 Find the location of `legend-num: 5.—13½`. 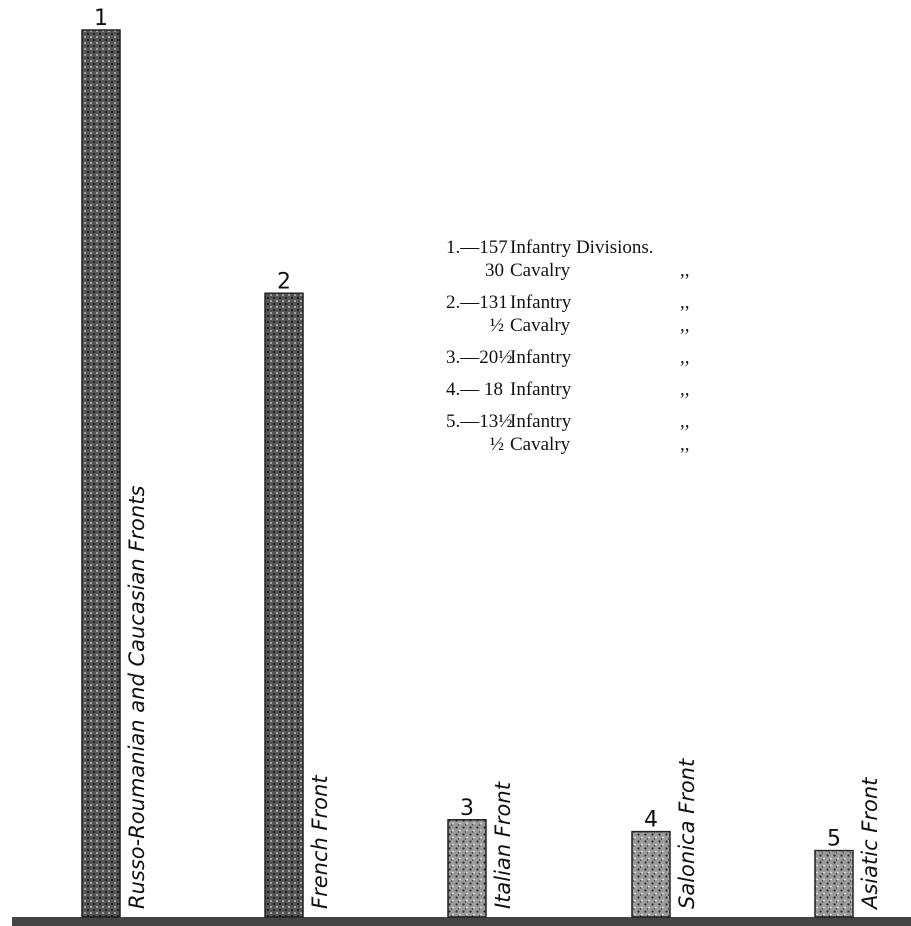

legend-num: 5.—13½ is located at coordinates (479, 421).